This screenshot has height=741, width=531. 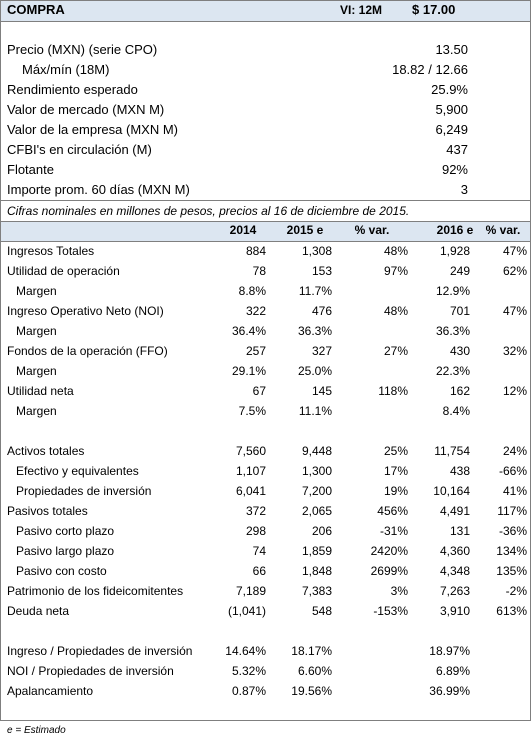 What do you see at coordinates (259, 391) in the screenshot?
I see `cell: 67` at bounding box center [259, 391].